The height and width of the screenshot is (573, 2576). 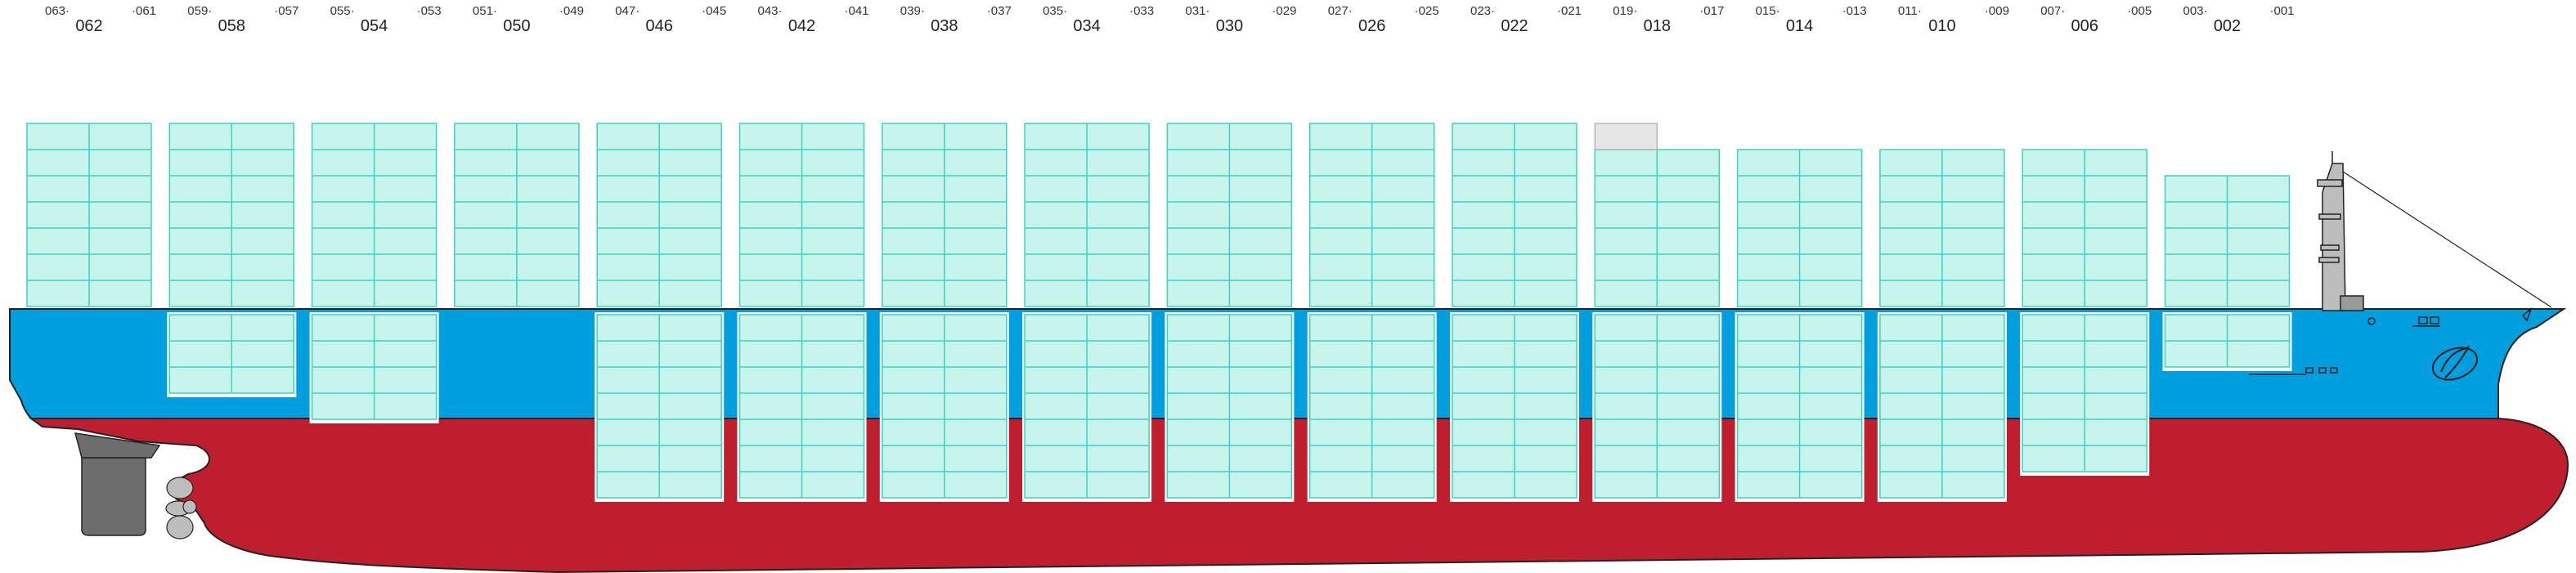 I want to click on foremast, so click(x=2434, y=231).